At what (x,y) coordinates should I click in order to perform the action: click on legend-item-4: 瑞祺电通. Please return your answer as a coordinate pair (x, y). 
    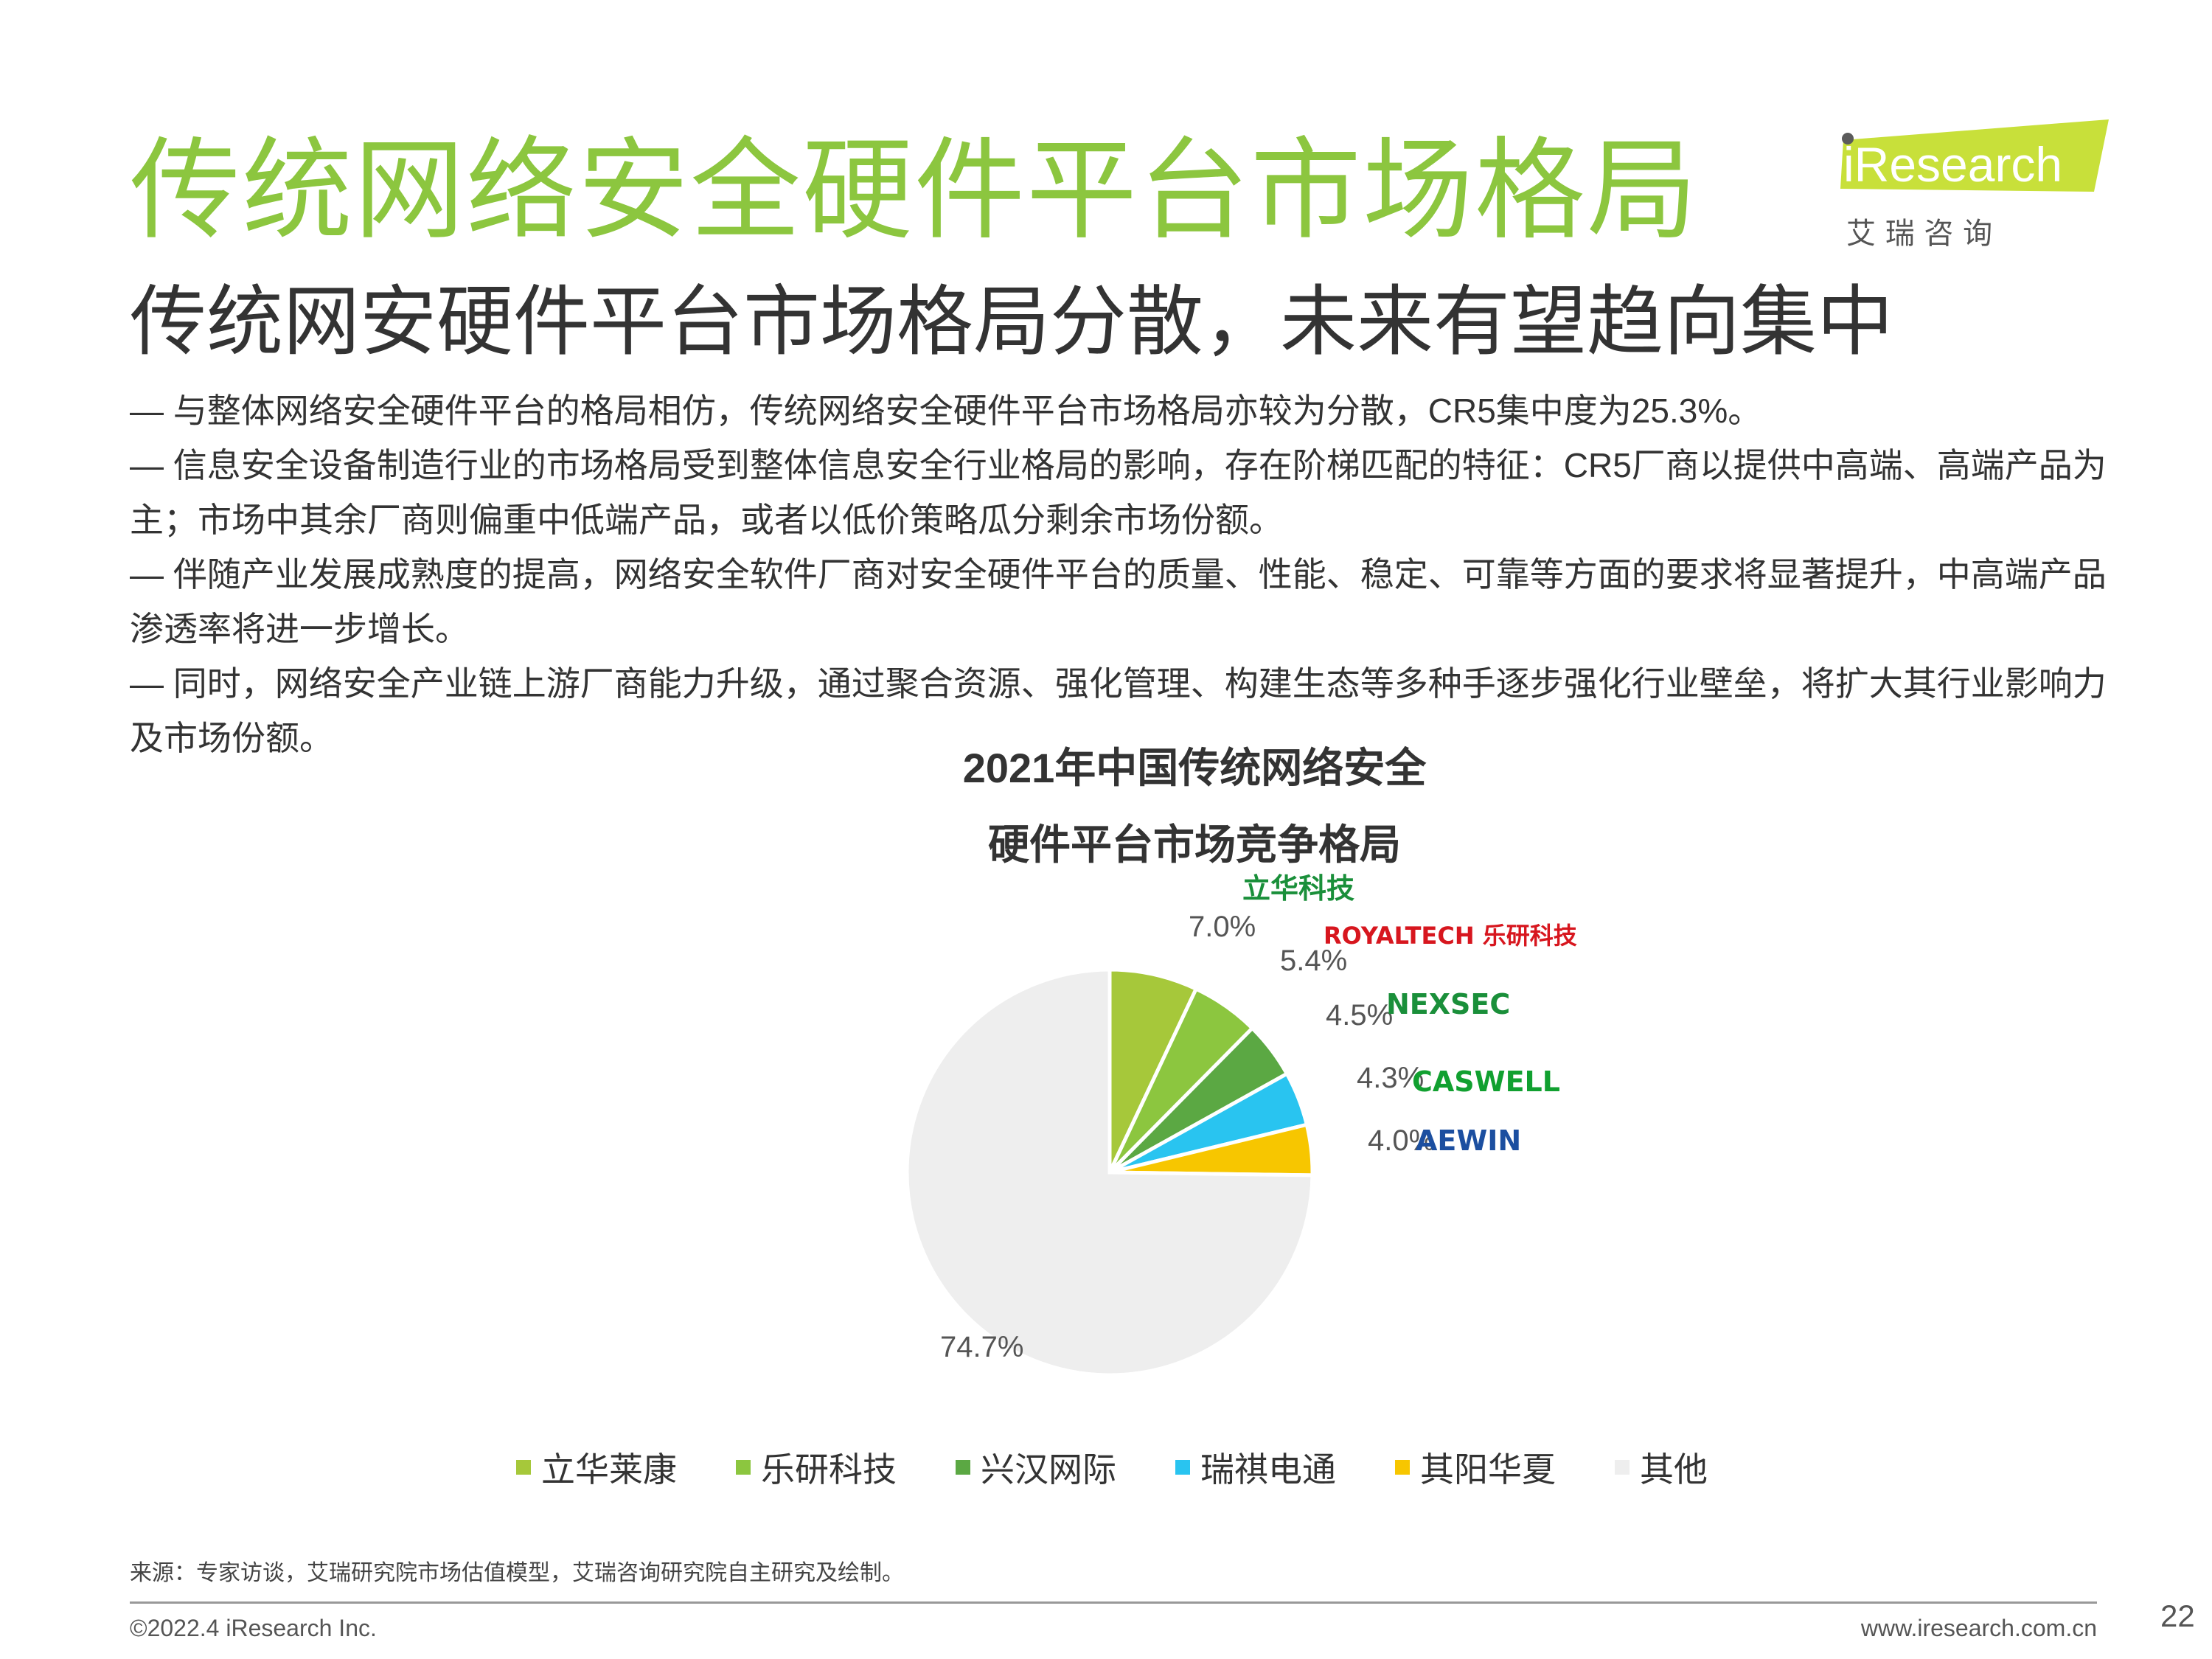
    Looking at the image, I should click on (1255, 1467).